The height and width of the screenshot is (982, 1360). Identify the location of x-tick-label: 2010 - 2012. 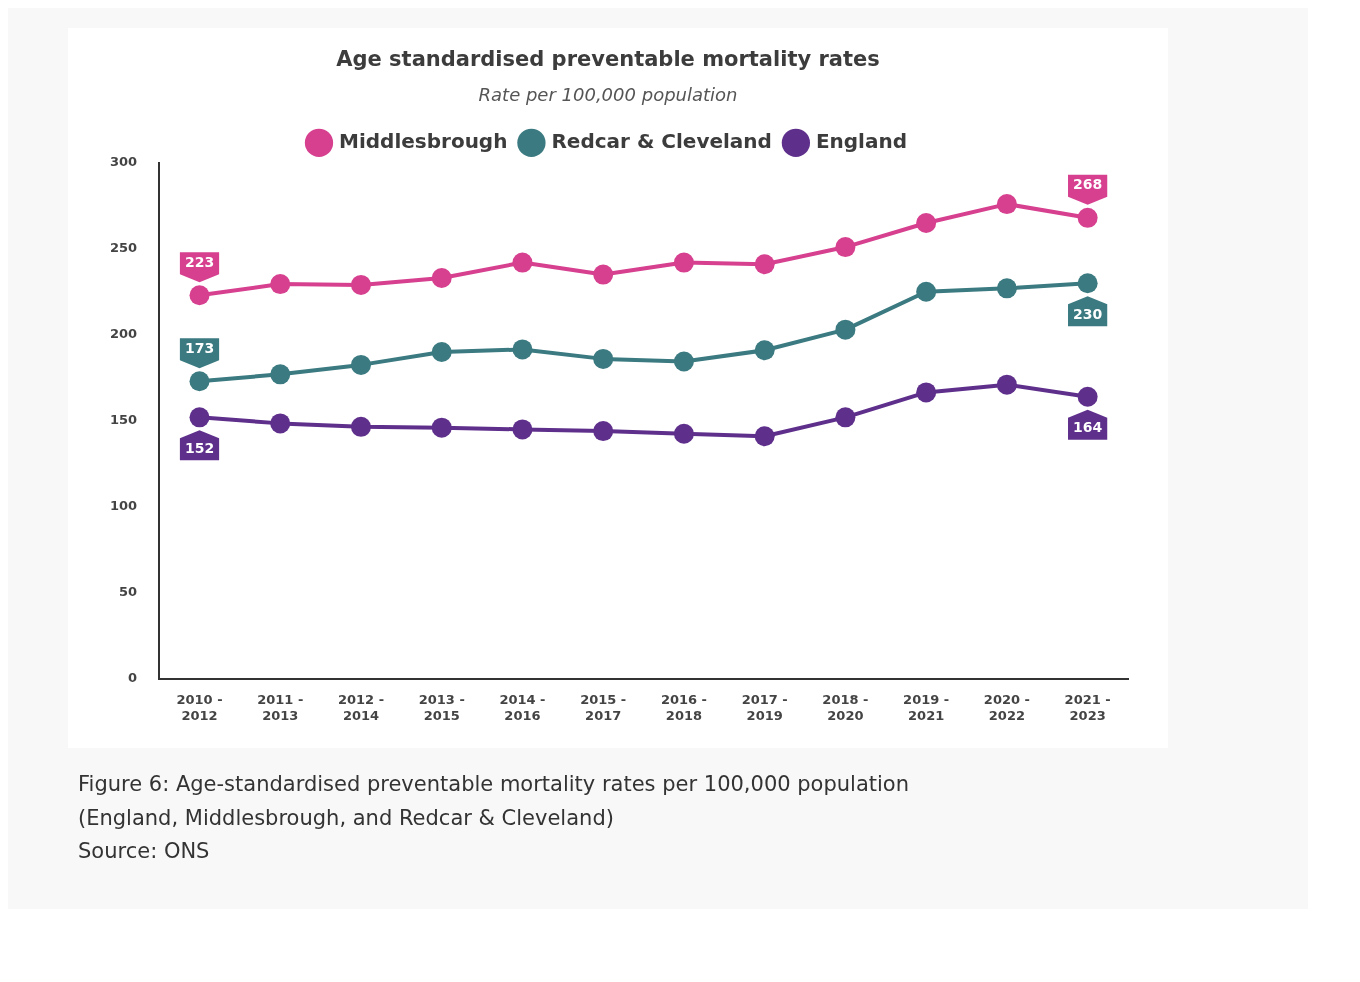
(199, 707).